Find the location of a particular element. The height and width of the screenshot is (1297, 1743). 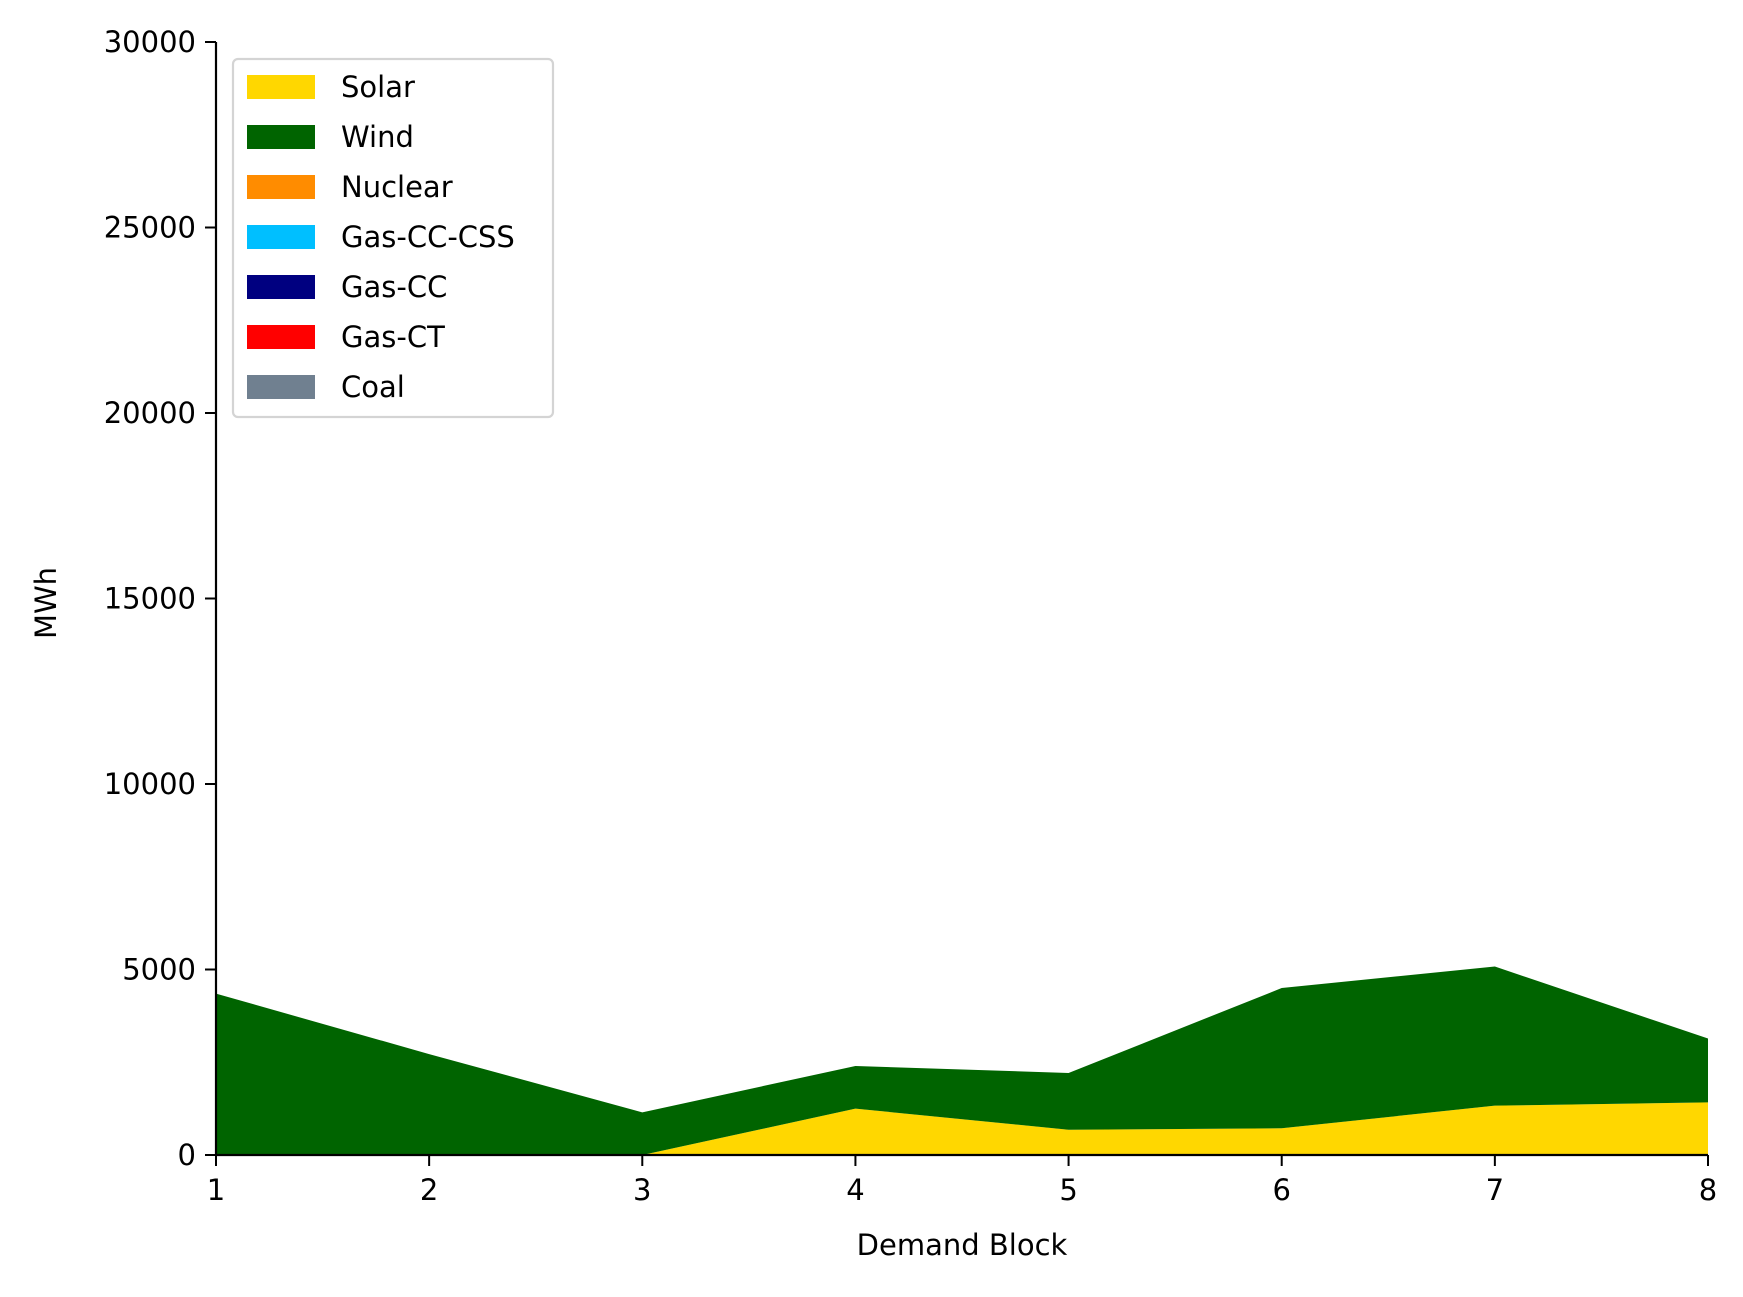

legend-item: Coal is located at coordinates (326, 387).